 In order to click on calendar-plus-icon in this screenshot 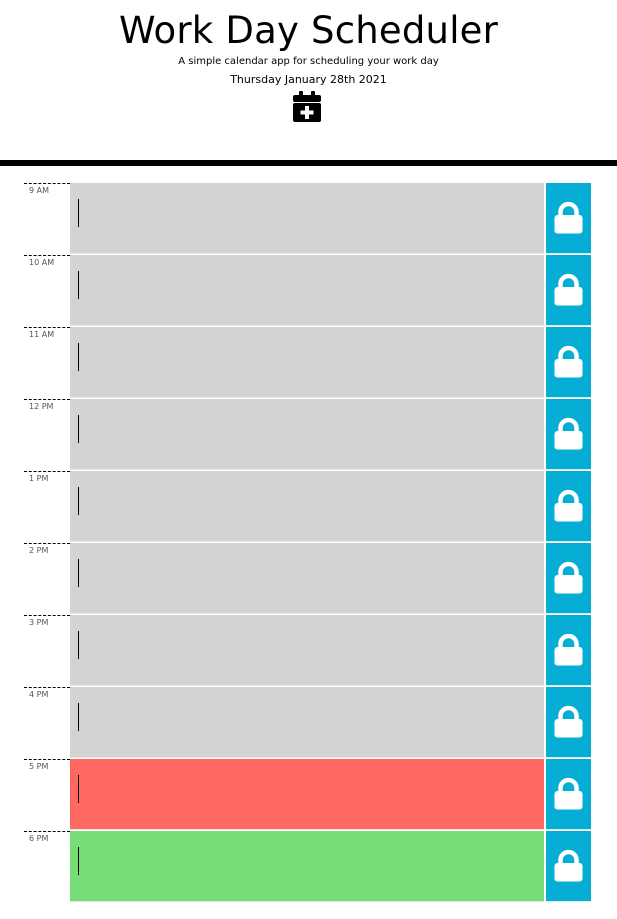, I will do `click(307, 107)`.